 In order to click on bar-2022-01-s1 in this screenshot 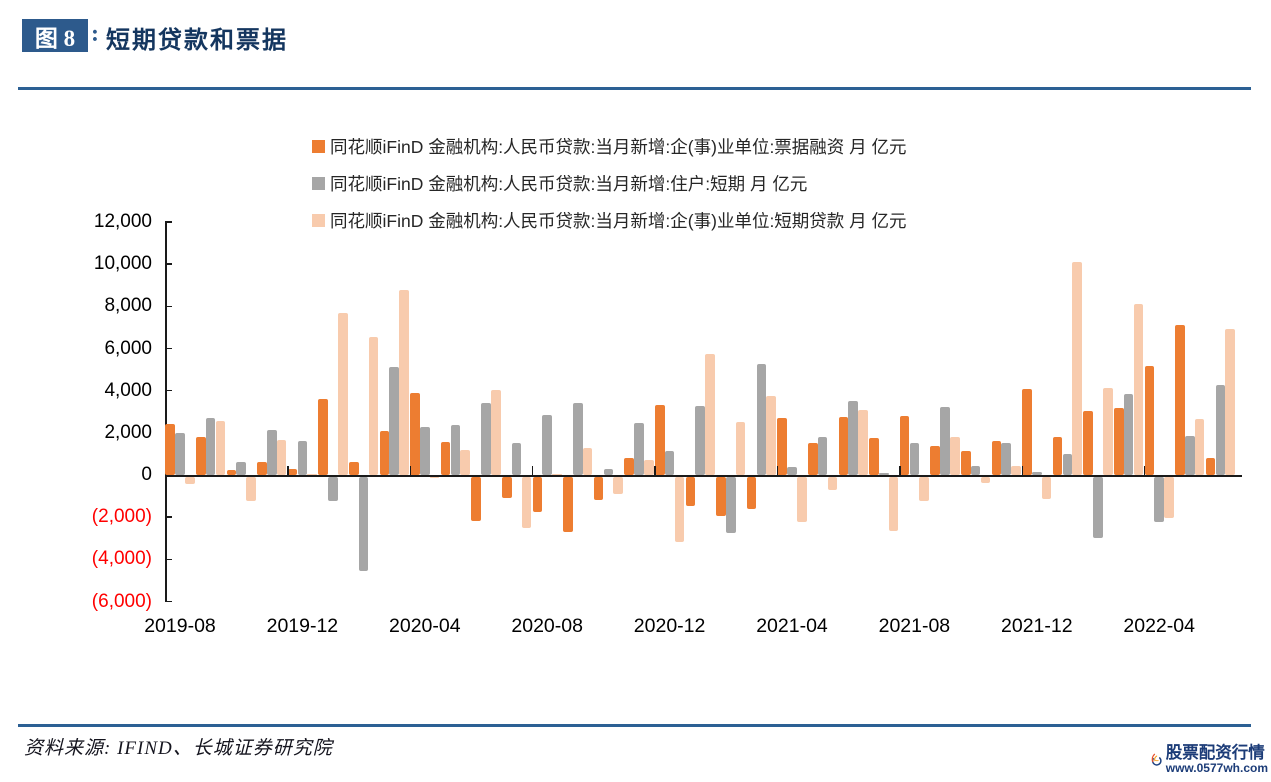, I will do `click(1067, 464)`.